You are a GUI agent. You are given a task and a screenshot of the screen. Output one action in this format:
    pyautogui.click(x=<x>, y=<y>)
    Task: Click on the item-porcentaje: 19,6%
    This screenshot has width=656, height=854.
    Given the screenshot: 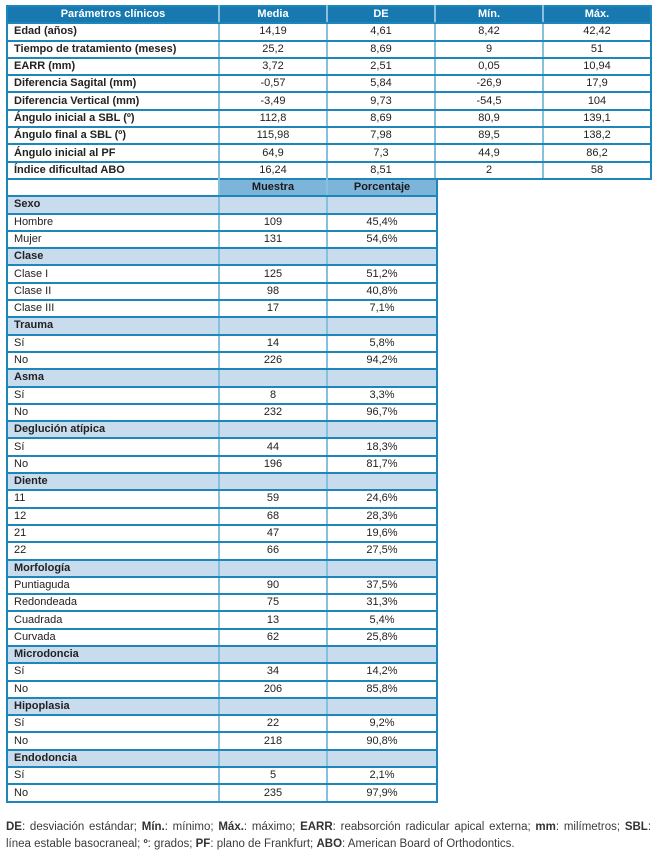 What is the action you would take?
    pyautogui.click(x=382, y=533)
    